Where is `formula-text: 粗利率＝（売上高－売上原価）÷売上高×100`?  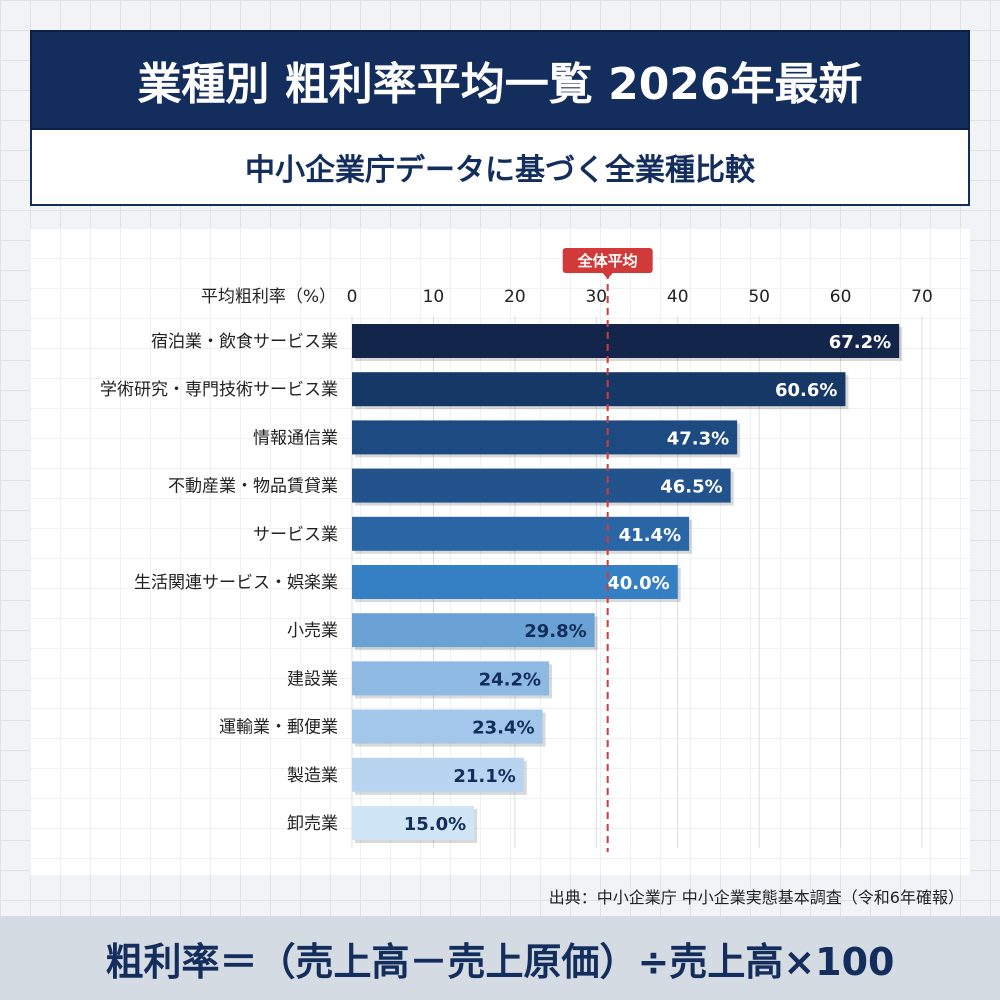 formula-text: 粗利率＝（売上高－売上原価）÷売上高×100 is located at coordinates (500, 961).